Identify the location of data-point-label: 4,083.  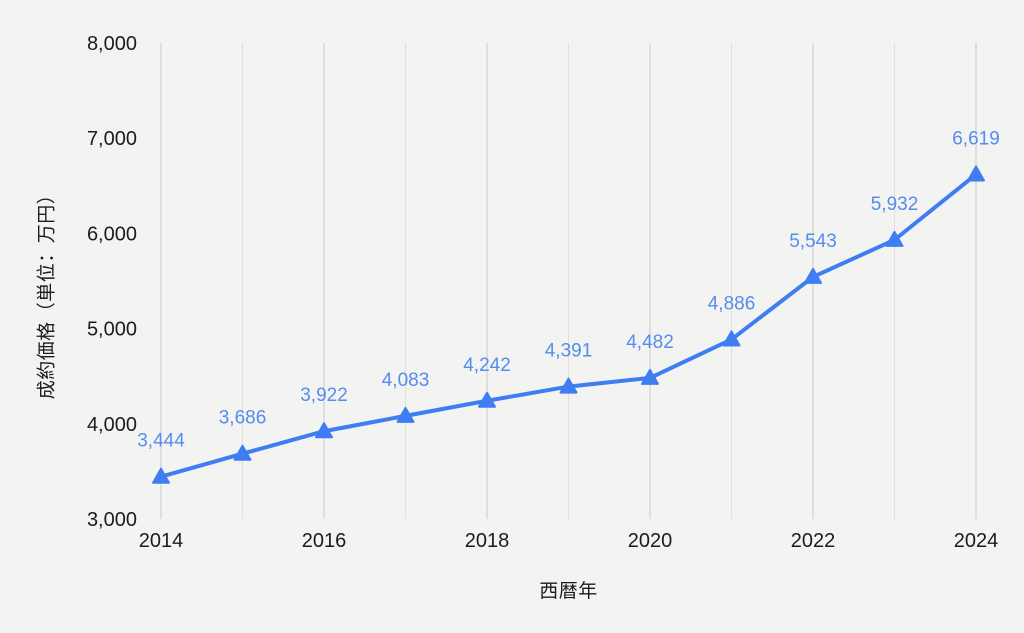
(406, 380).